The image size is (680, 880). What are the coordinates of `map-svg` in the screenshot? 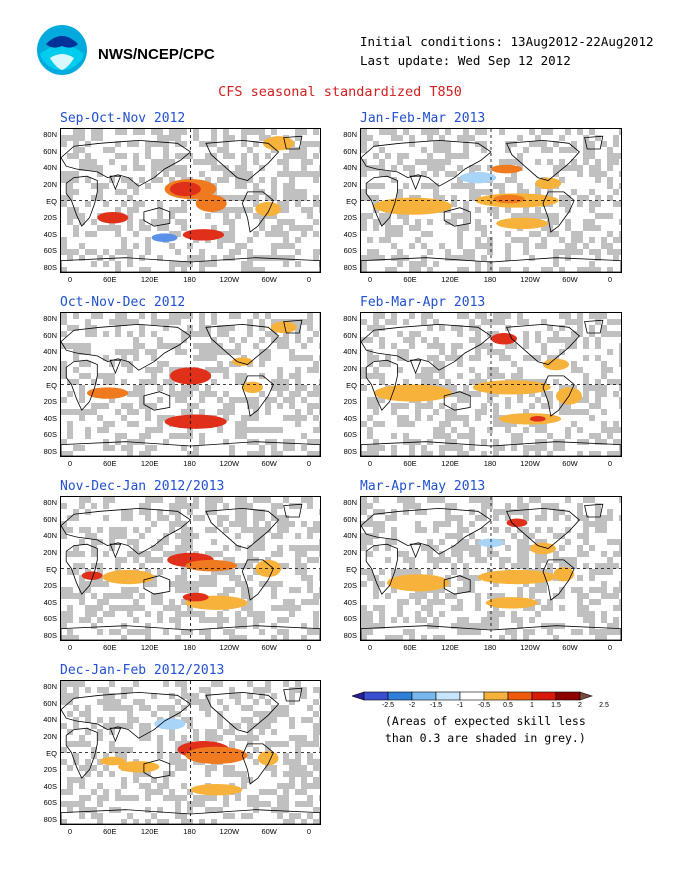 It's located at (190, 200).